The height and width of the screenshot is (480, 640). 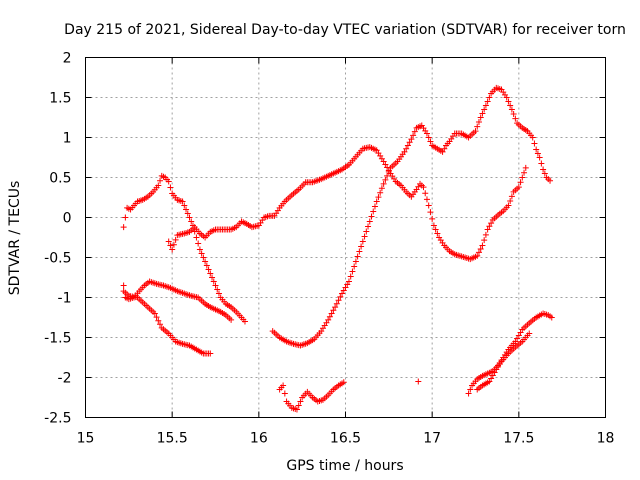 What do you see at coordinates (167, 322) in the screenshot?
I see `series-track-d` at bounding box center [167, 322].